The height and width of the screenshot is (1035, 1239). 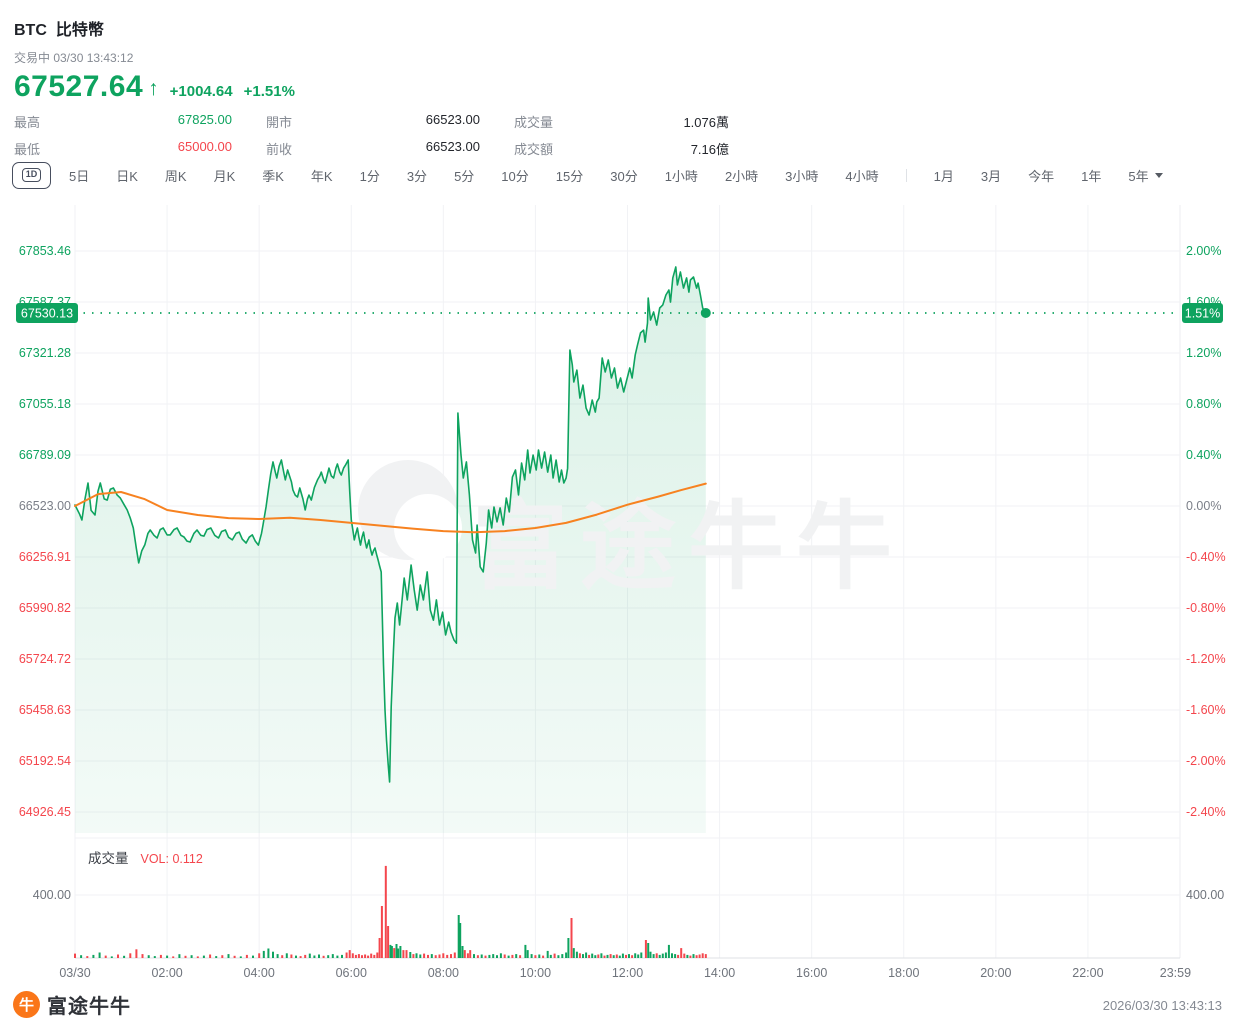 What do you see at coordinates (351, 973) in the screenshot?
I see `x-axis-label: 06:00` at bounding box center [351, 973].